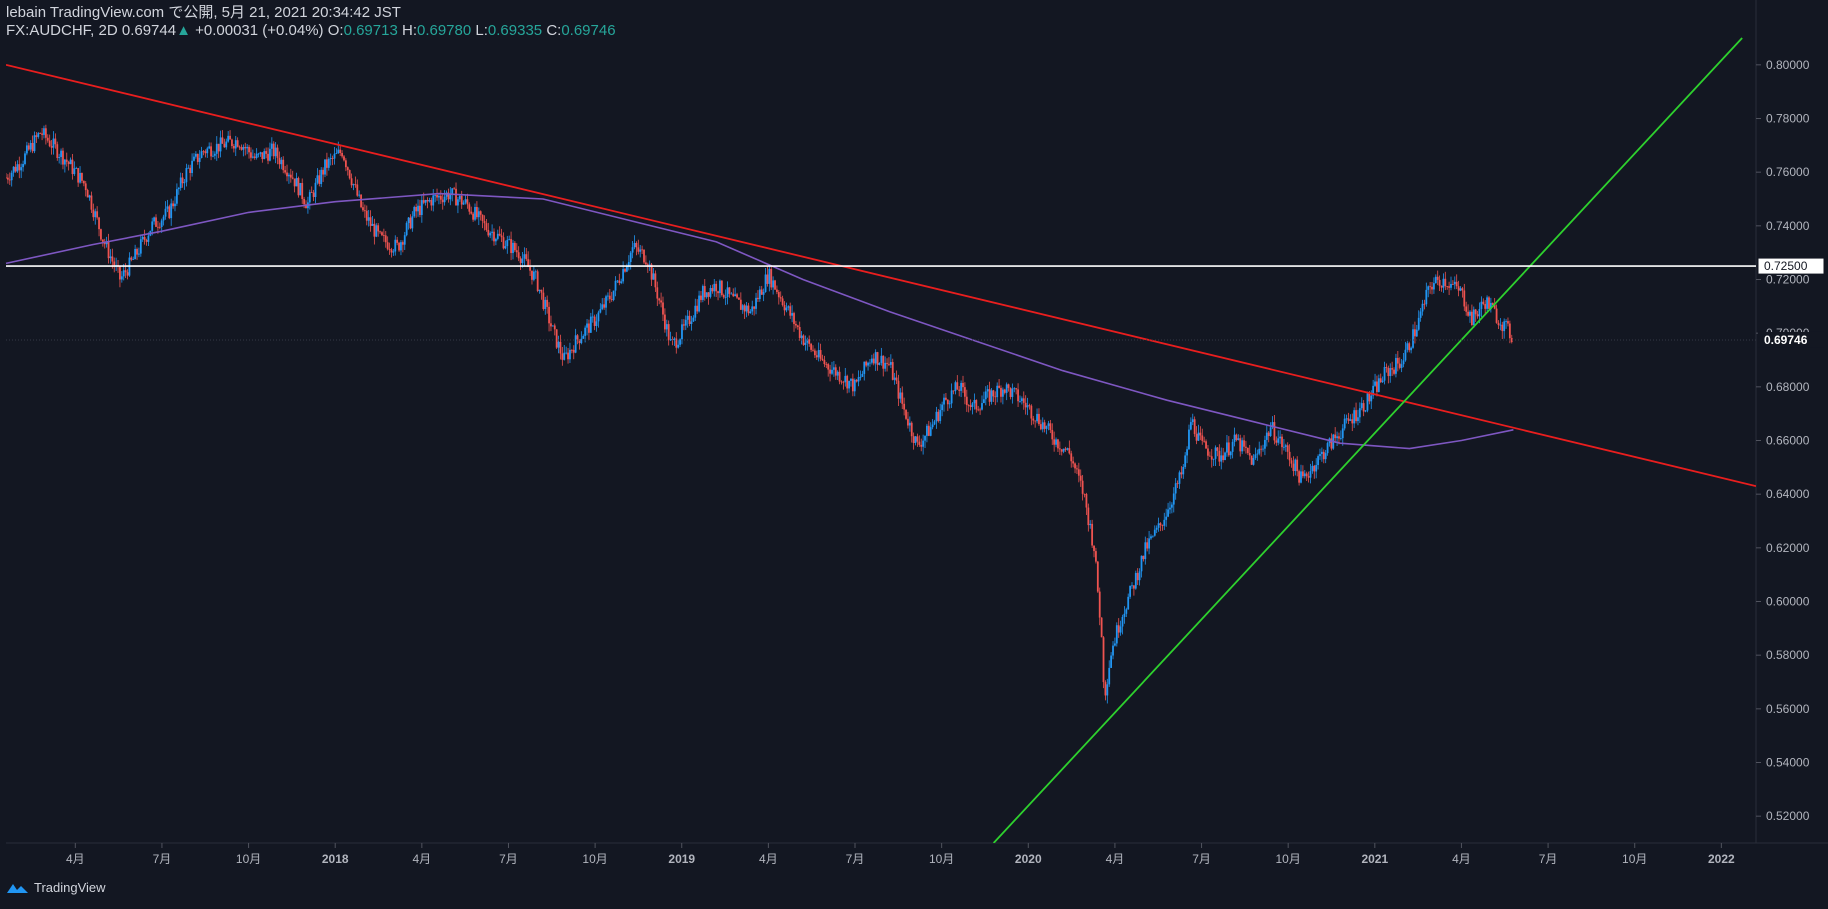 The width and height of the screenshot is (1828, 909). What do you see at coordinates (62, 30) in the screenshot?
I see `symbol-label: FX:AUDCHF, 2D` at bounding box center [62, 30].